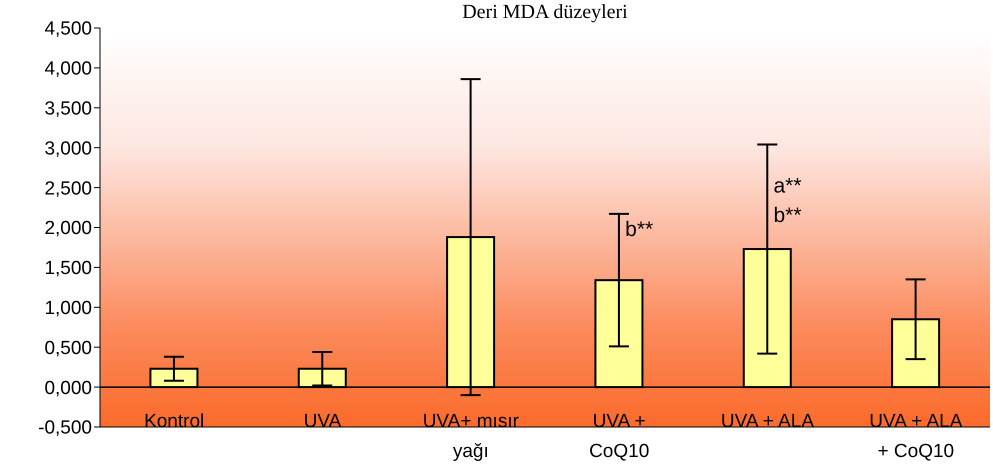  What do you see at coordinates (174, 421) in the screenshot?
I see `x-tick-label: Kontrol` at bounding box center [174, 421].